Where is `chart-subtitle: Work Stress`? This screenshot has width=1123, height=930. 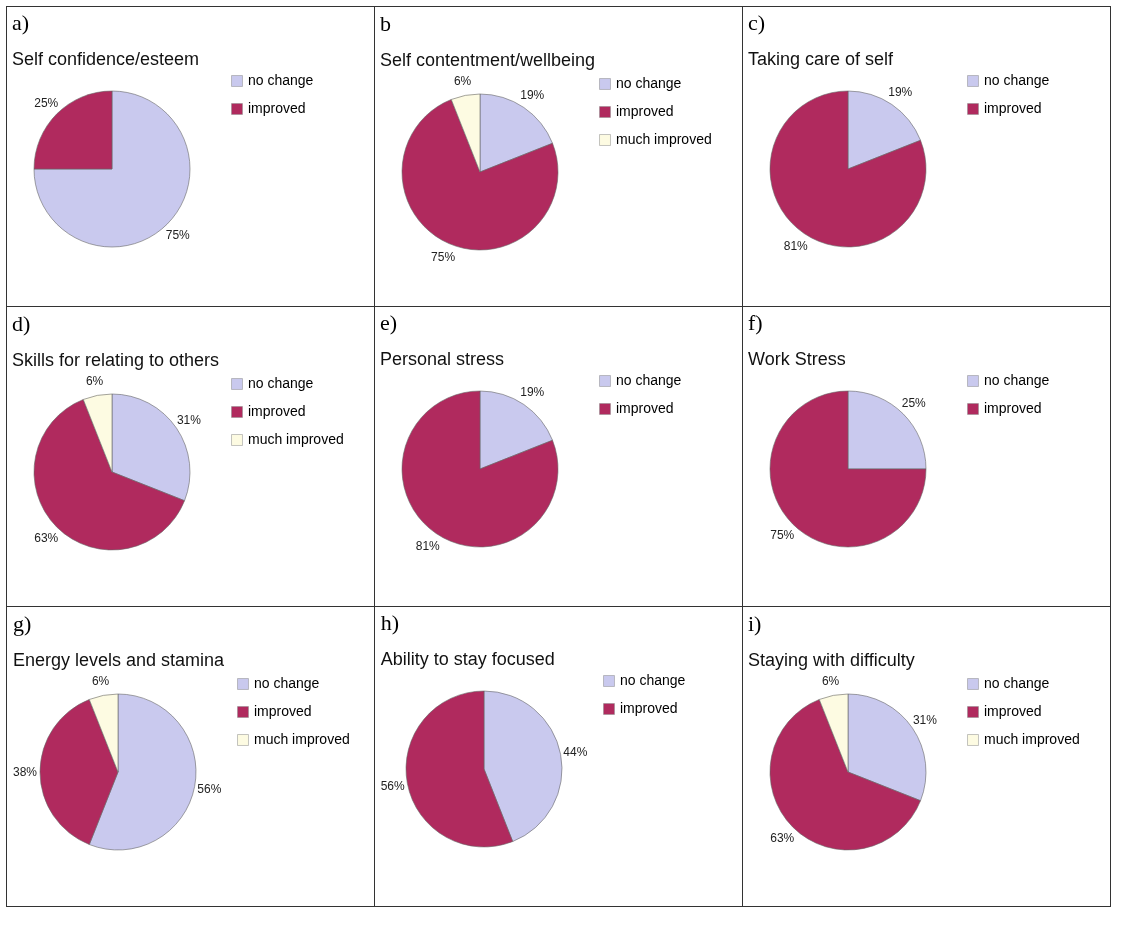
chart-subtitle: Work Stress is located at coordinates (797, 359).